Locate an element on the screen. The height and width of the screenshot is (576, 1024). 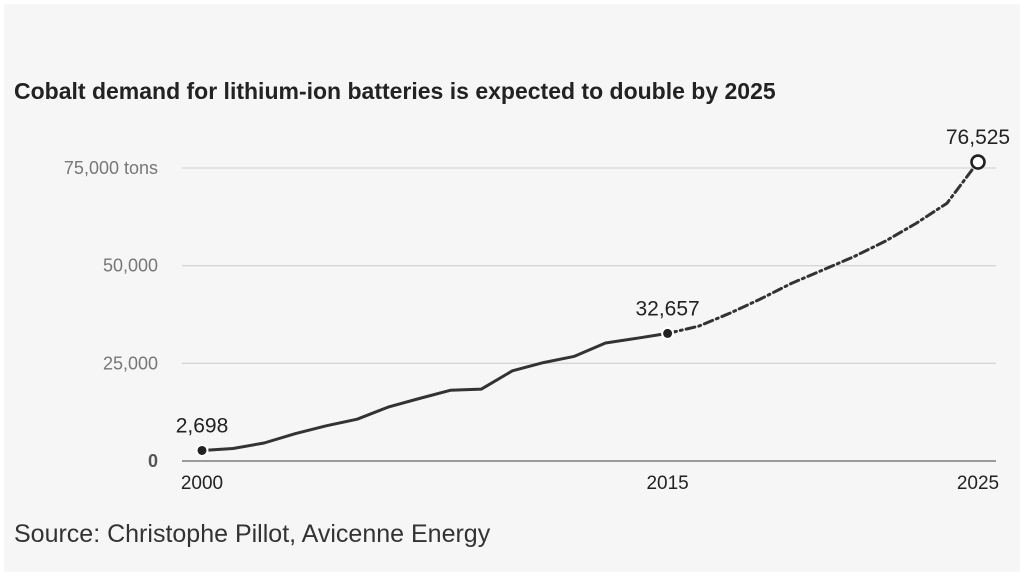
y-tick-label: 0 is located at coordinates (153, 461).